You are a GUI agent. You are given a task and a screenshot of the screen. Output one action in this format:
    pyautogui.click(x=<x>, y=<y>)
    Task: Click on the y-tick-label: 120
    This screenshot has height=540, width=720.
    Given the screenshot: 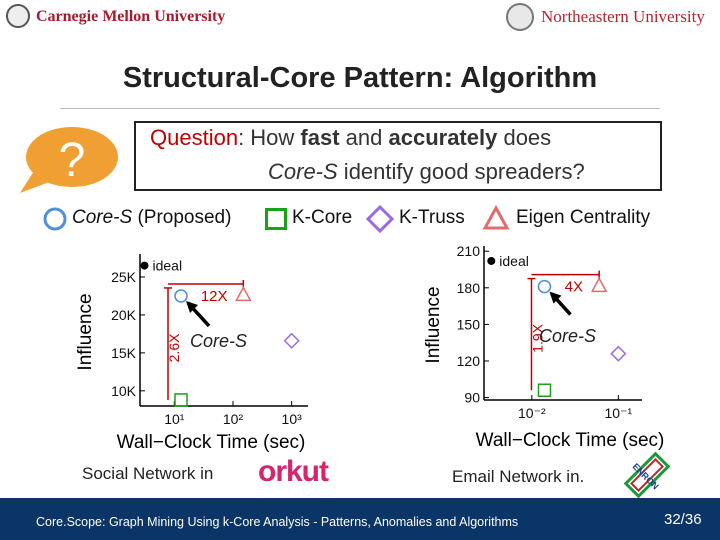 What is the action you would take?
    pyautogui.click(x=469, y=361)
    